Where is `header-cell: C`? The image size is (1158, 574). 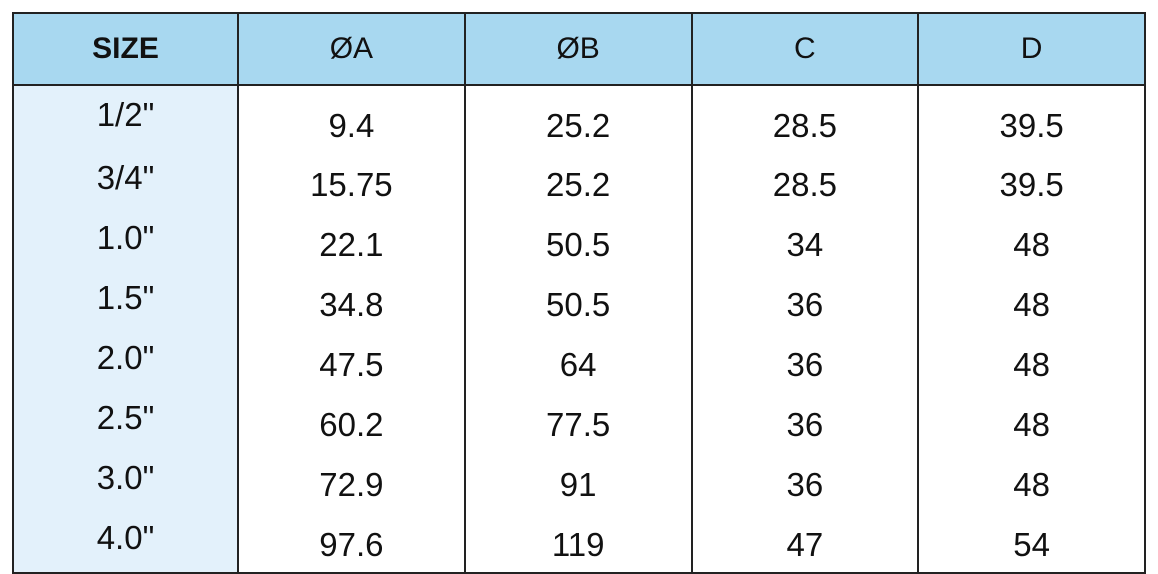
header-cell: C is located at coordinates (804, 49).